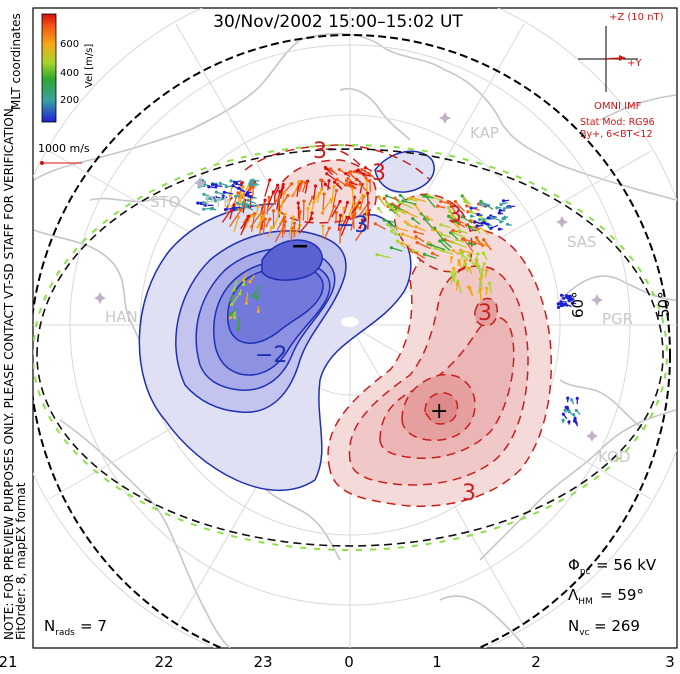  I want to click on nrads-value: = 7, so click(93, 626).